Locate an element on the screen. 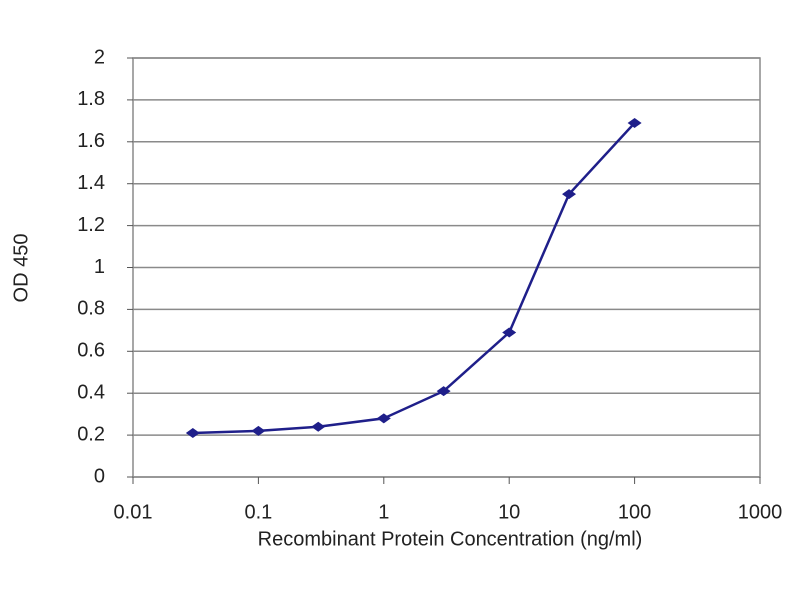 Image resolution: width=800 pixels, height=600 pixels. y-tick-label: 2 is located at coordinates (99, 57).